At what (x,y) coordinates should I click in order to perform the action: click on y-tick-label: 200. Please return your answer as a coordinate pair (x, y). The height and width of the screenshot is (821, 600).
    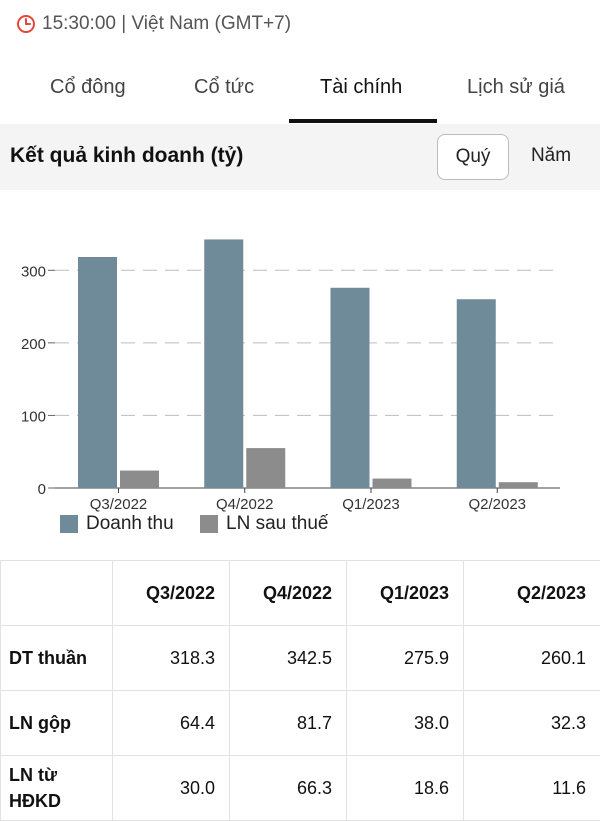
    Looking at the image, I should click on (33, 344).